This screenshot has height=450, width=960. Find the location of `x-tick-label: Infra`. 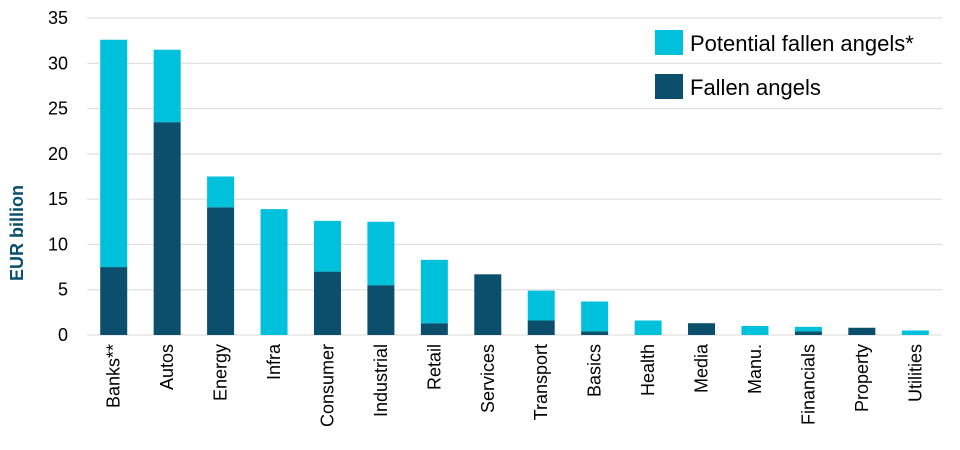

x-tick-label: Infra is located at coordinates (274, 361).